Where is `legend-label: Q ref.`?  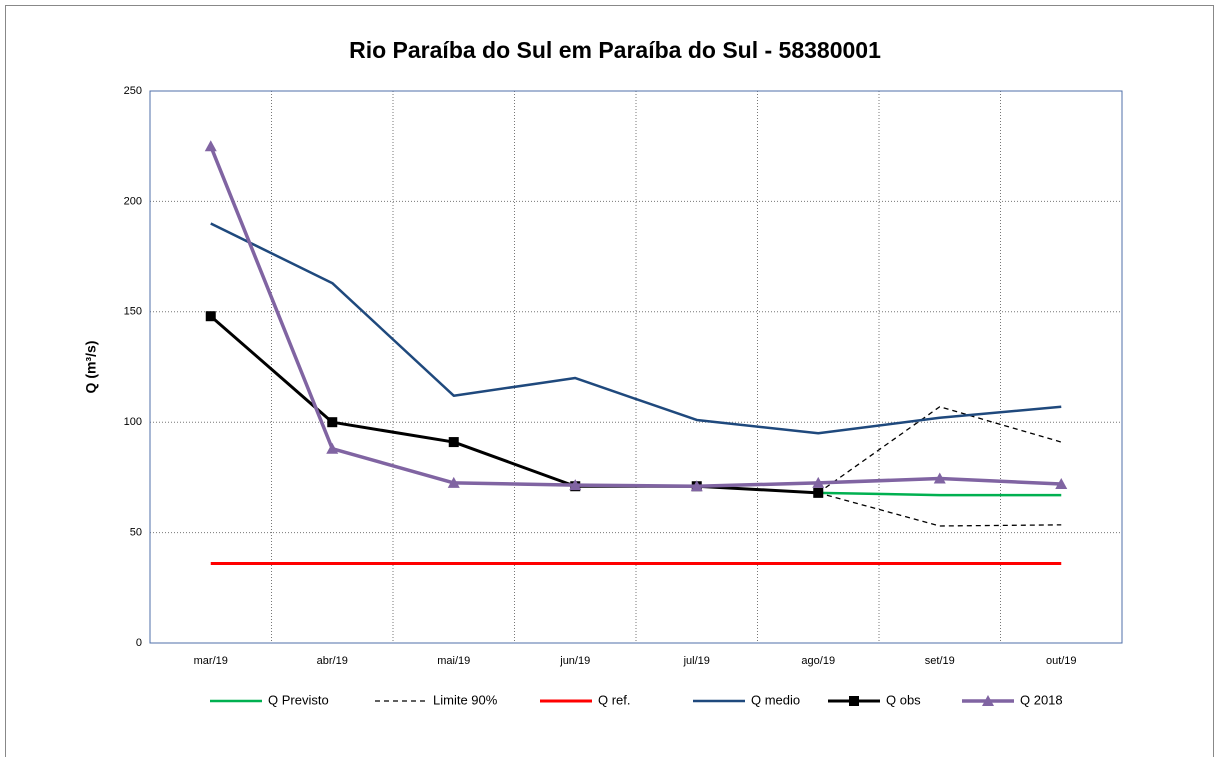
legend-label: Q ref. is located at coordinates (614, 699).